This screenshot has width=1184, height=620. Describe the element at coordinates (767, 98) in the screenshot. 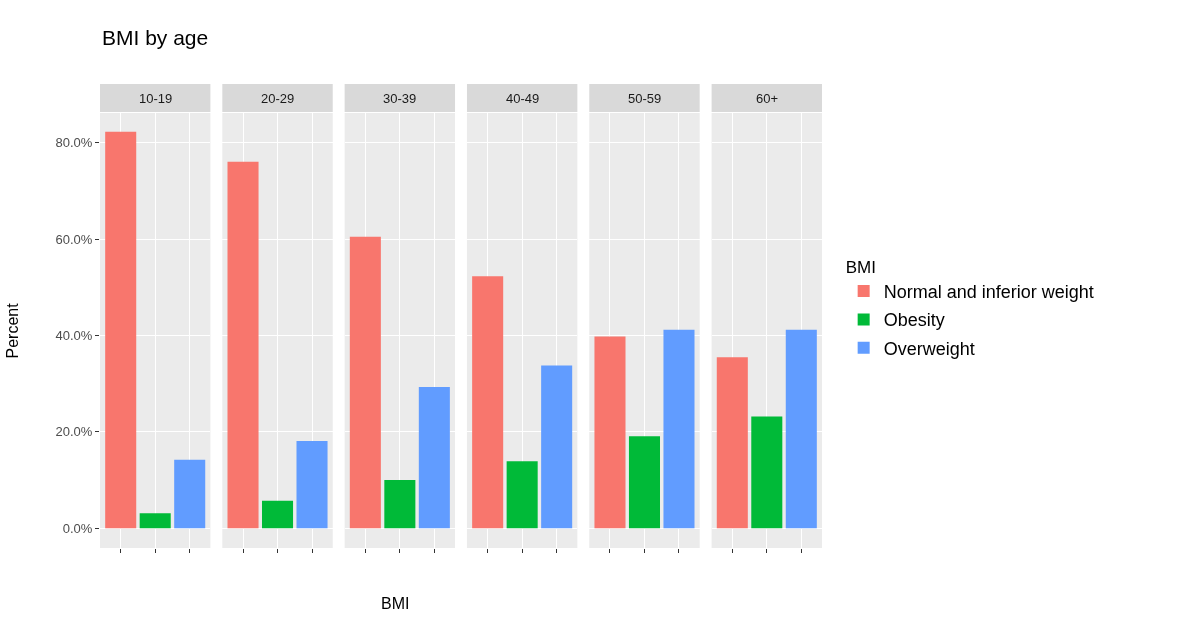

I see `x-tick-label: 60+` at that location.